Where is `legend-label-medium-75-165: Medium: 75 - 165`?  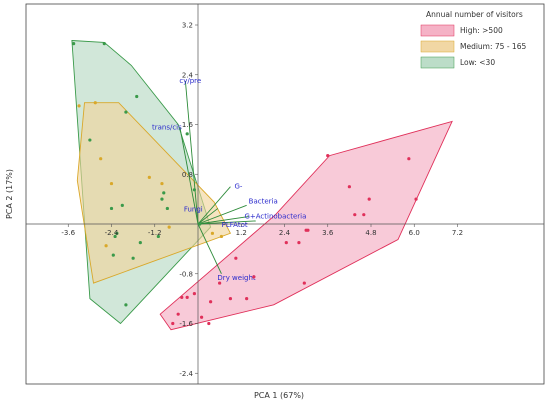 legend-label-medium-75-165: Medium: 75 - 165 is located at coordinates (493, 46).